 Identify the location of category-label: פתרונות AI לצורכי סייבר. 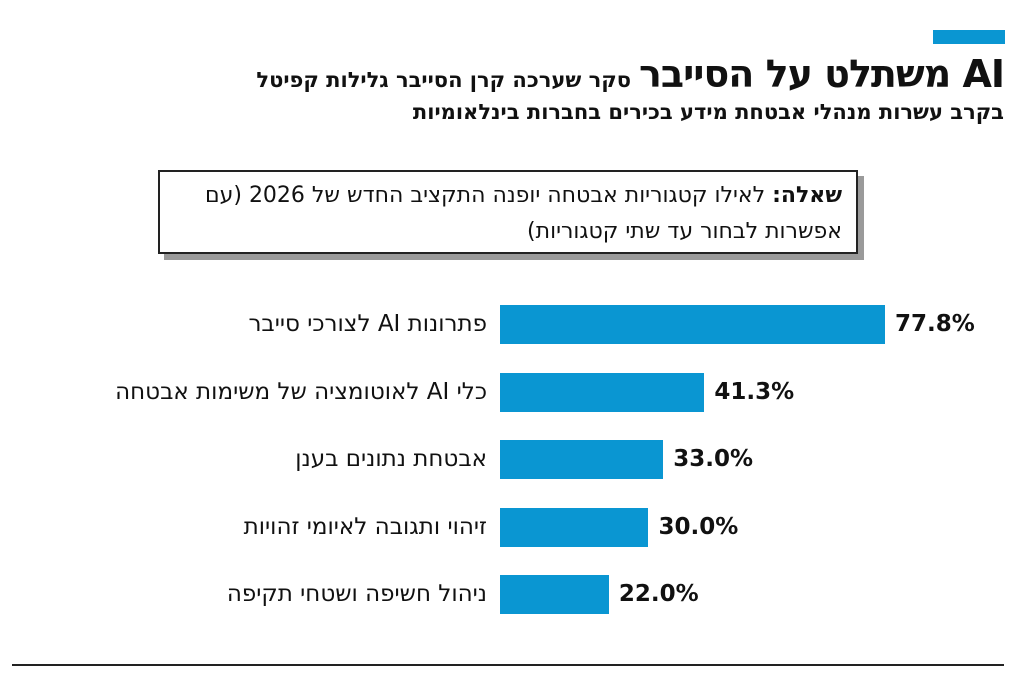
(367, 324).